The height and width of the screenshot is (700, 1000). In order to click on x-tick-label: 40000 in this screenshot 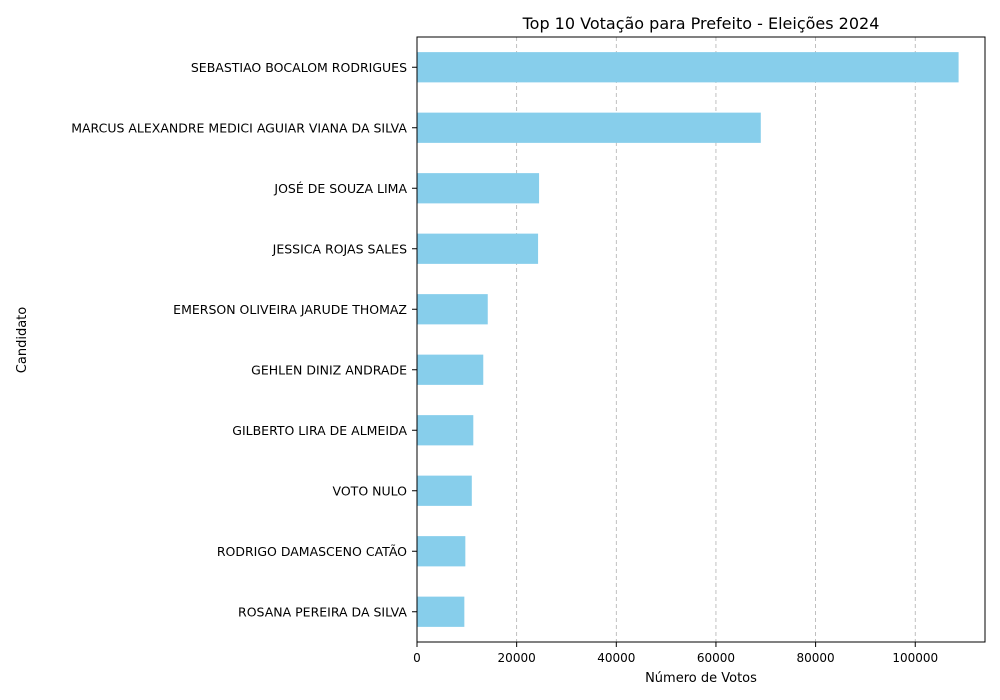, I will do `click(616, 658)`.